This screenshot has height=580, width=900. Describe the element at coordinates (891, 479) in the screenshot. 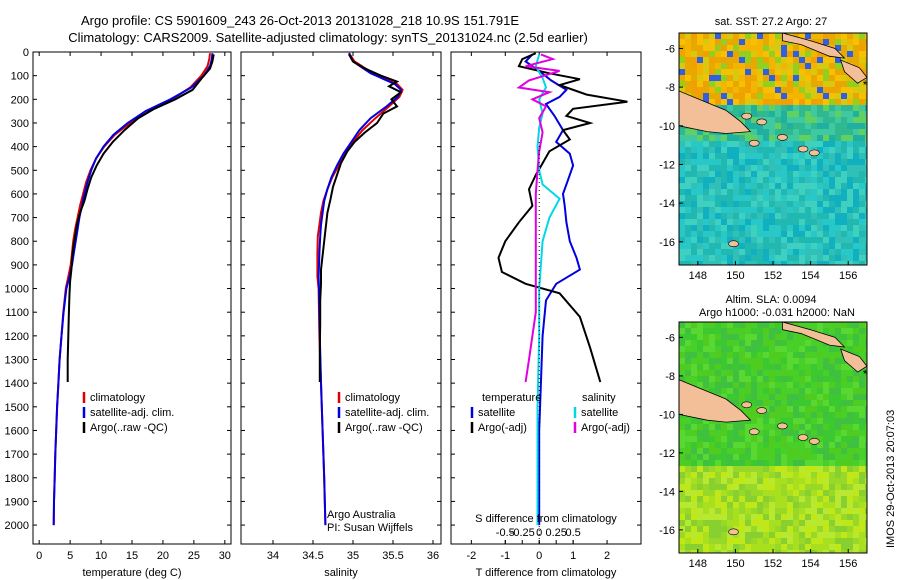

I see `footer-timestamp: IMOS 29-Oct-2013 20:07:03` at that location.